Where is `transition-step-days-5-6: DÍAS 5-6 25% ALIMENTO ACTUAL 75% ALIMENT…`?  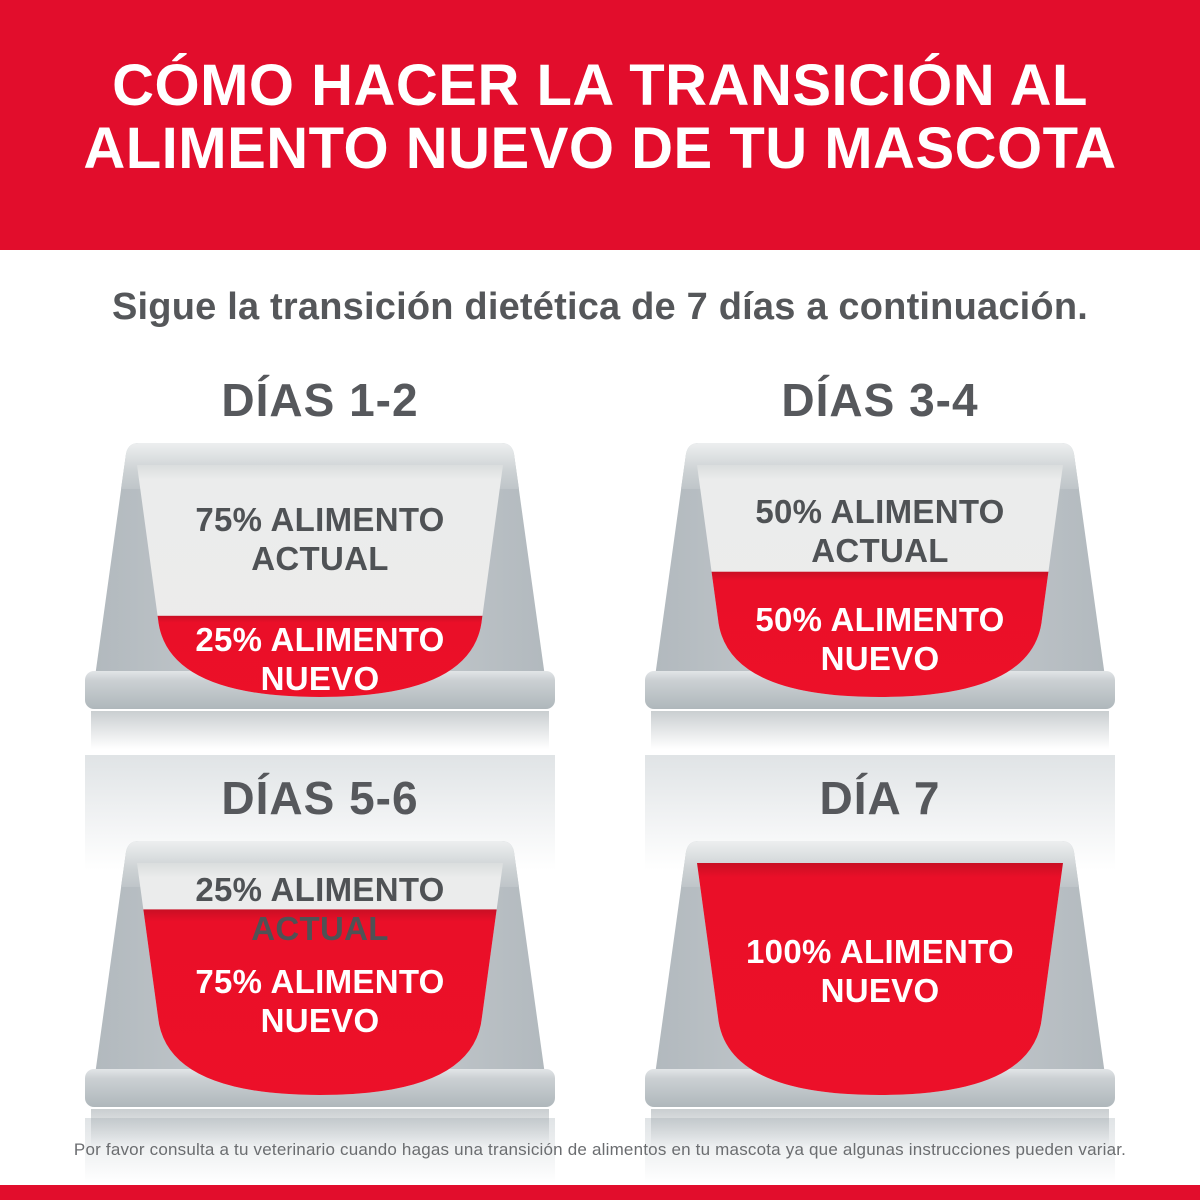 transition-step-days-5-6: DÍAS 5-6 25% ALIMENTO ACTUAL 75% ALIMENT… is located at coordinates (320, 962).